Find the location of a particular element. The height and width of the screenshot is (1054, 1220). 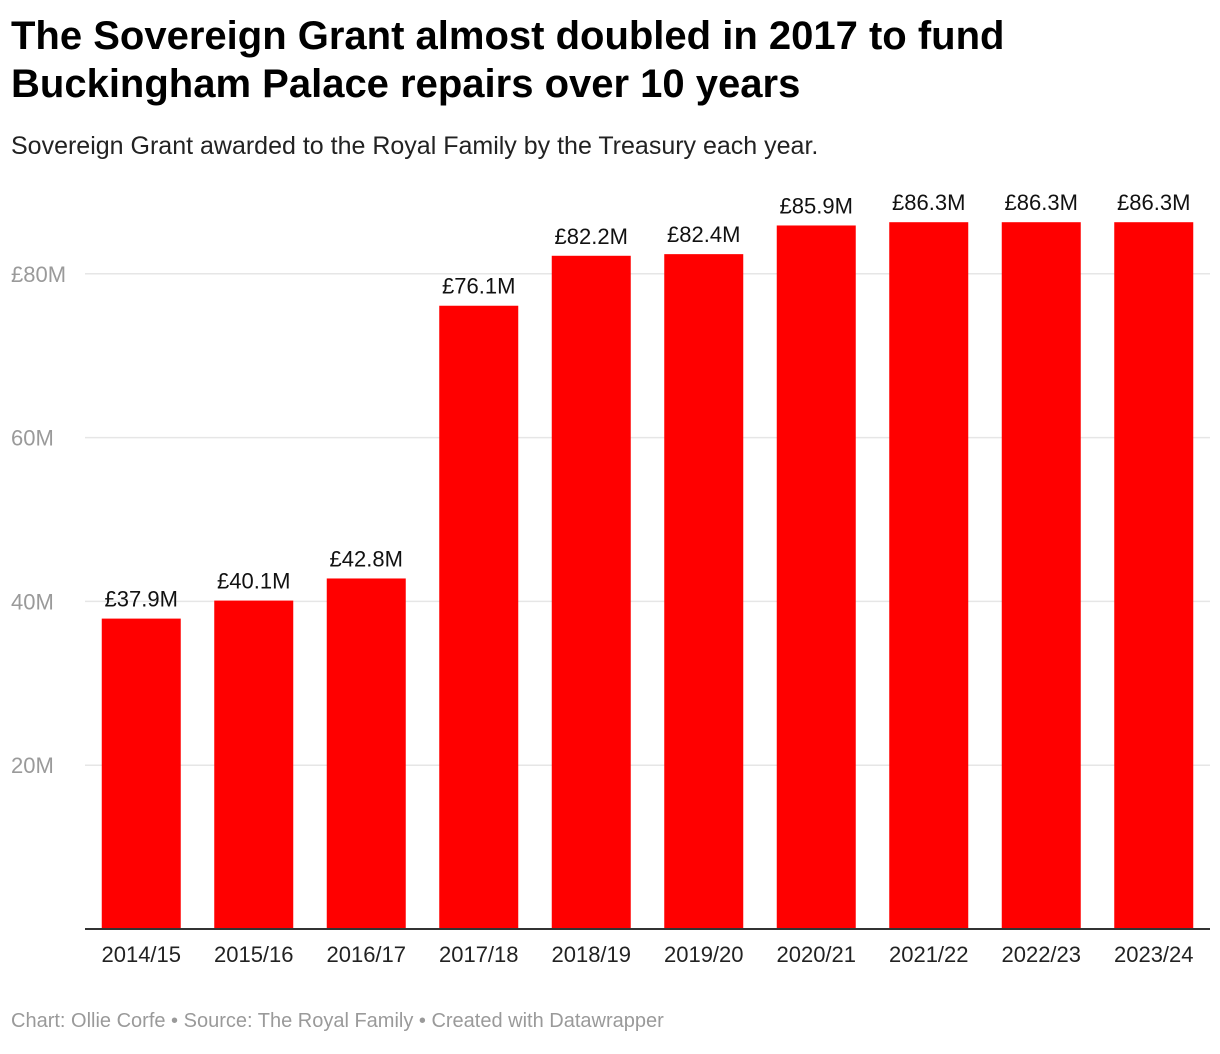

bar-value-label: £76.1M is located at coordinates (478, 286).